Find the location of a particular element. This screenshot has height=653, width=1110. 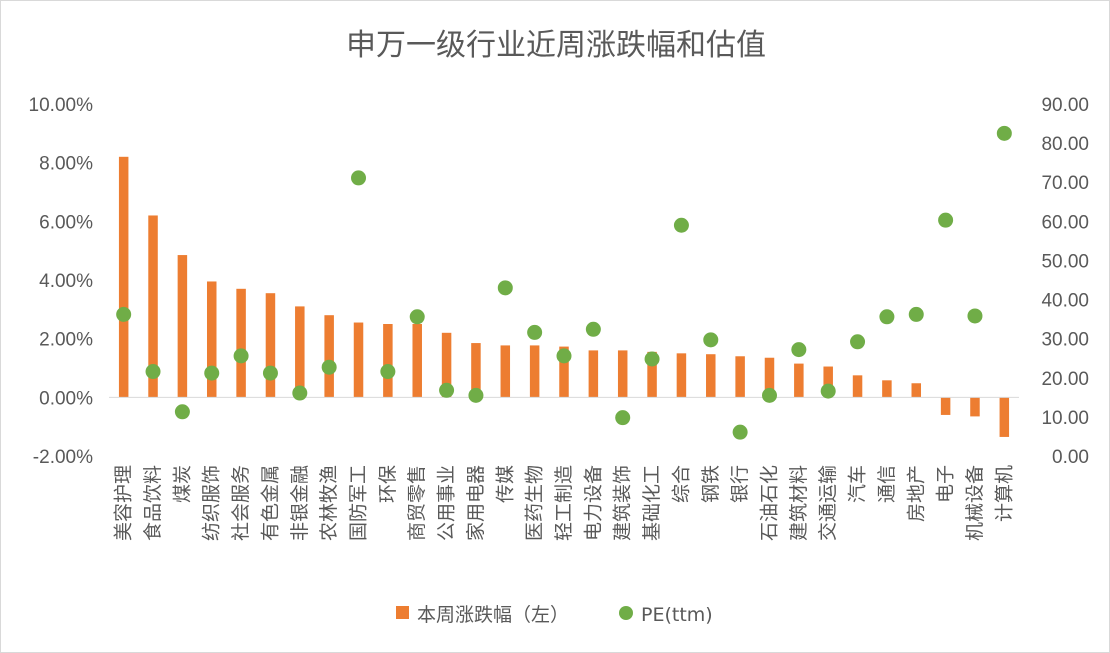

right-tick-label: 60.00 is located at coordinates (1065, 222).